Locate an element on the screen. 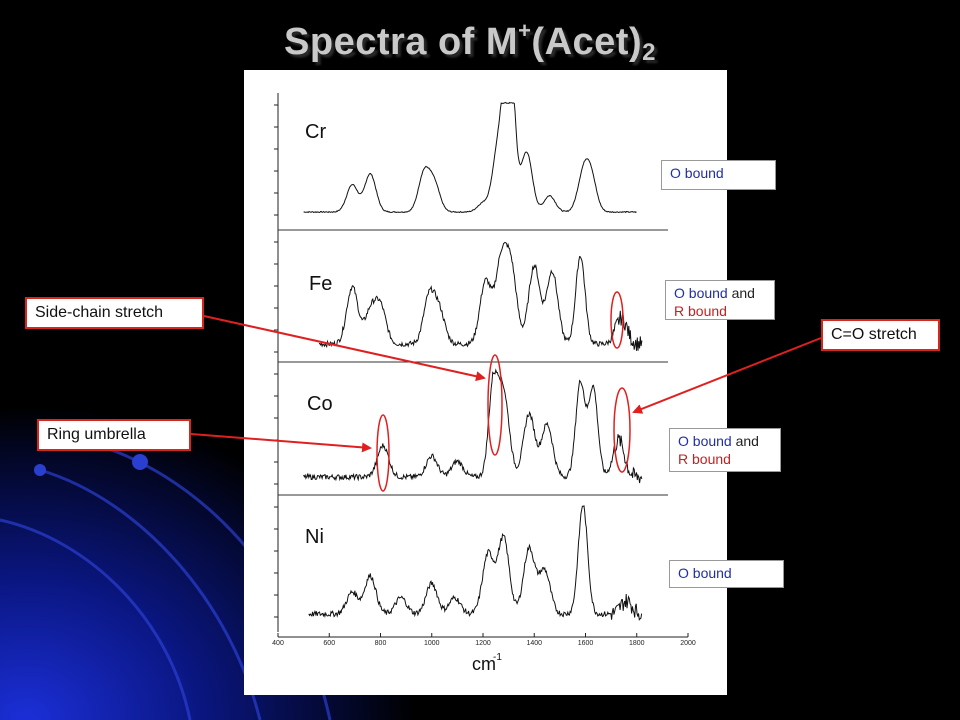 This screenshot has width=960, height=720. note-cr: O bound is located at coordinates (718, 175).